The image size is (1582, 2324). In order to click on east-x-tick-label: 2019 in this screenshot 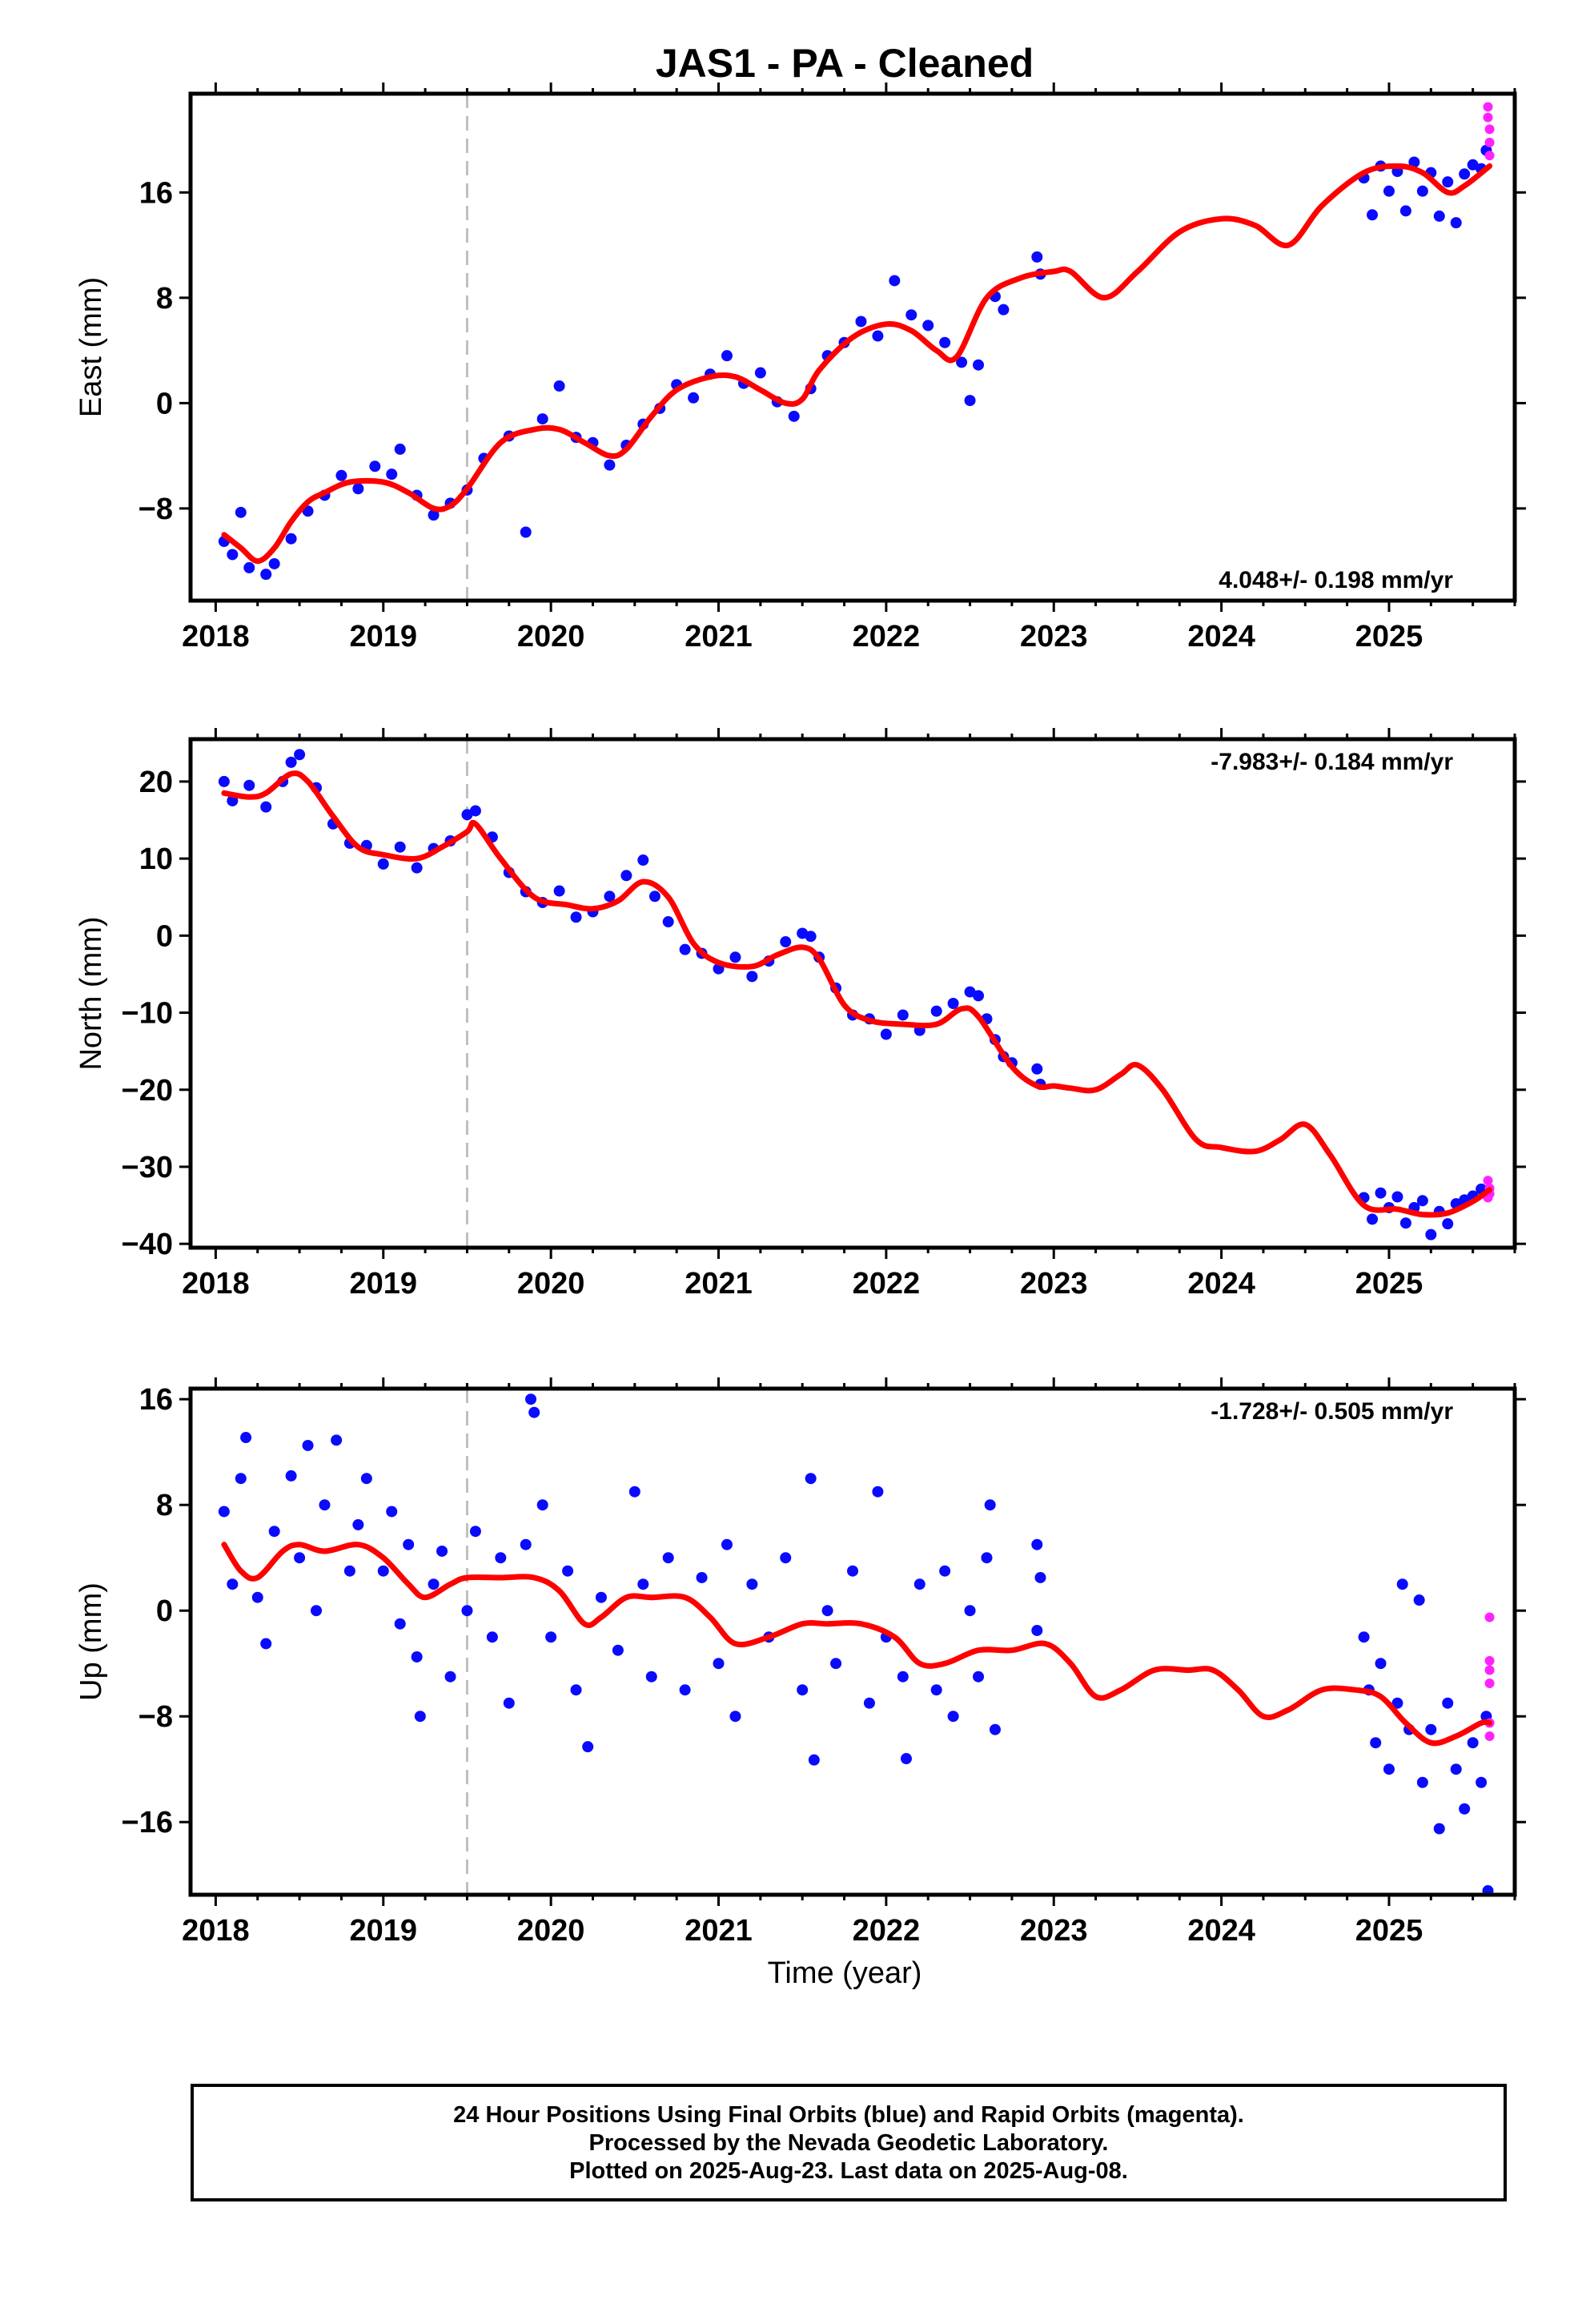, I will do `click(383, 636)`.